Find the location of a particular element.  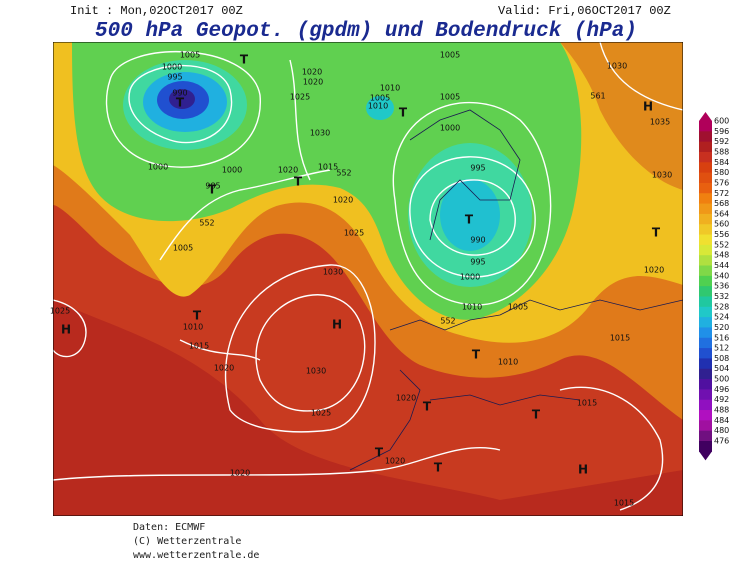

colorbar-label: 496 is located at coordinates (721, 389).